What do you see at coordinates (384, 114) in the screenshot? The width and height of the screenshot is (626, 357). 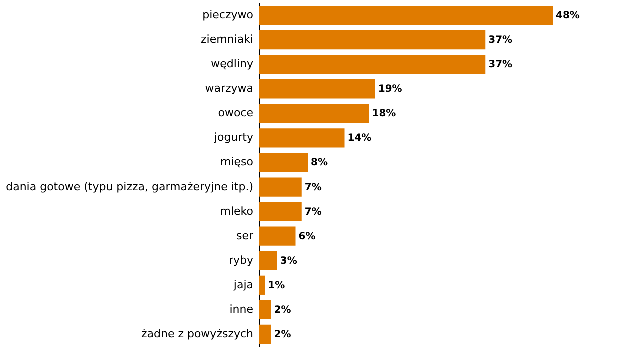 I see `data-label: 18%` at bounding box center [384, 114].